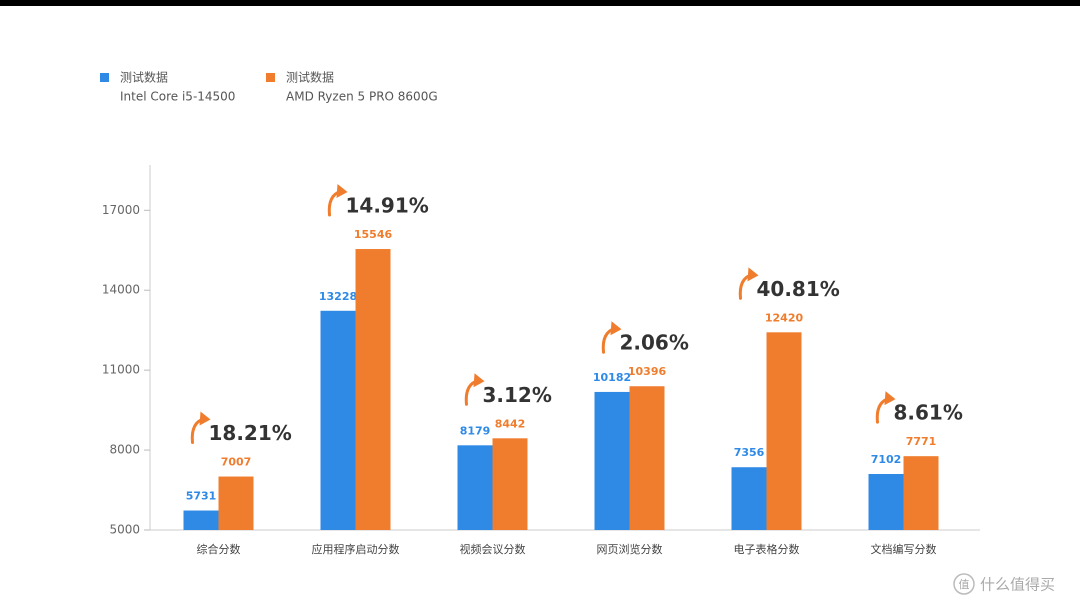 This screenshot has width=1080, height=612. Describe the element at coordinates (121, 290) in the screenshot. I see `y-tick-label: 14000` at that location.